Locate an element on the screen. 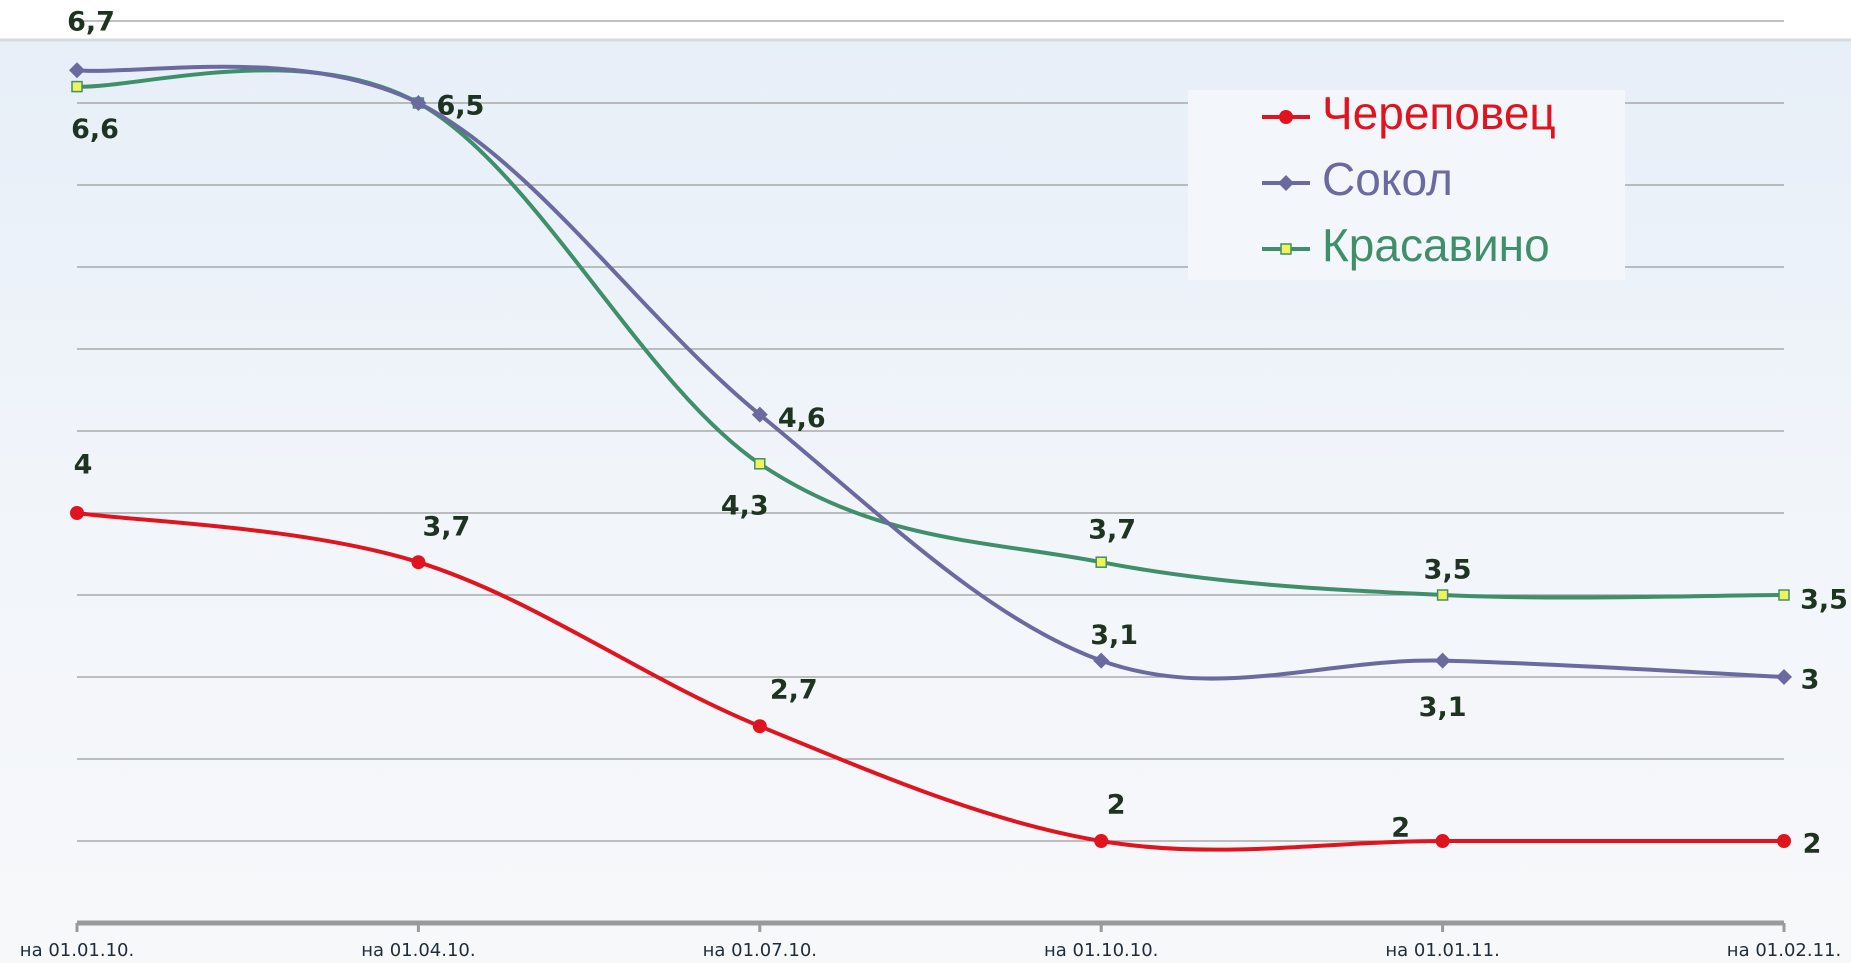 The width and height of the screenshot is (1851, 963). data-label: 6,7 is located at coordinates (91, 22).